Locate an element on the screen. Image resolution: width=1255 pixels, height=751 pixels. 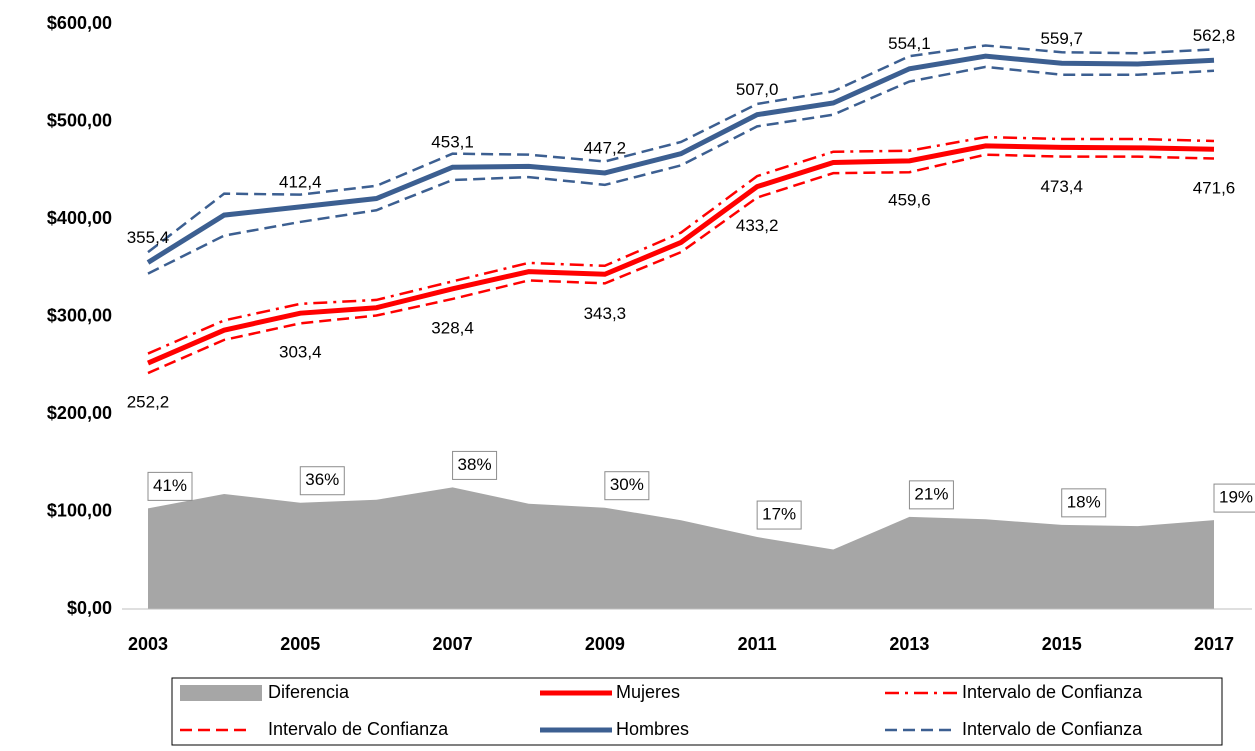
percent-label: 36% is located at coordinates (322, 479).